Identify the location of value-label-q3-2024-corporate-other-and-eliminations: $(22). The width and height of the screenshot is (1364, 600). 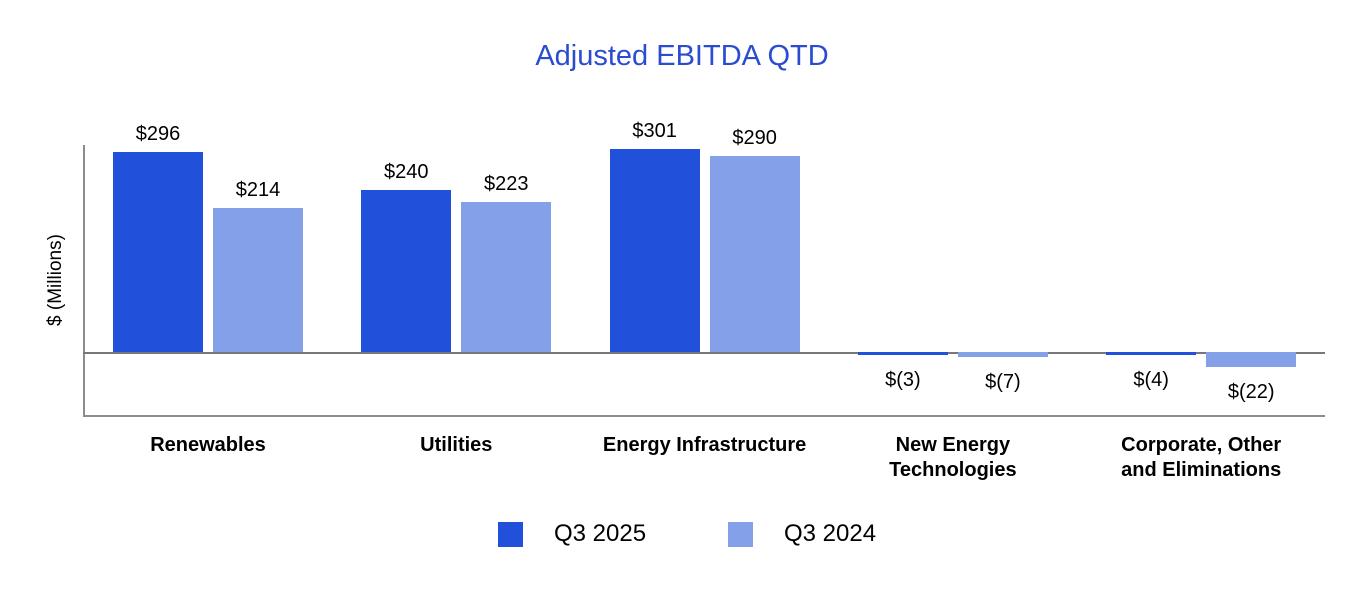
(1251, 391).